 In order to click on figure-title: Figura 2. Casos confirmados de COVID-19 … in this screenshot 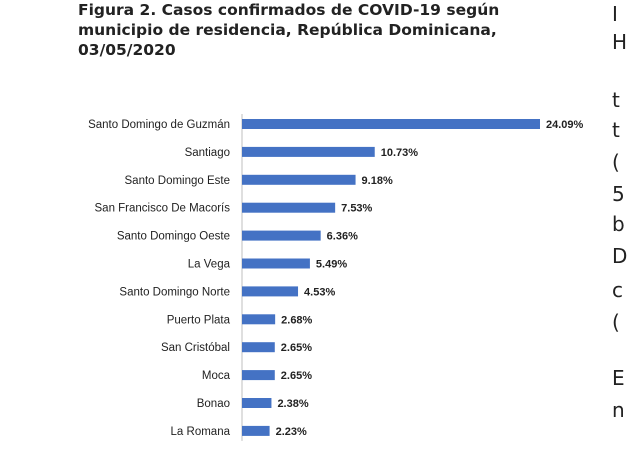, I will do `click(333, 30)`.